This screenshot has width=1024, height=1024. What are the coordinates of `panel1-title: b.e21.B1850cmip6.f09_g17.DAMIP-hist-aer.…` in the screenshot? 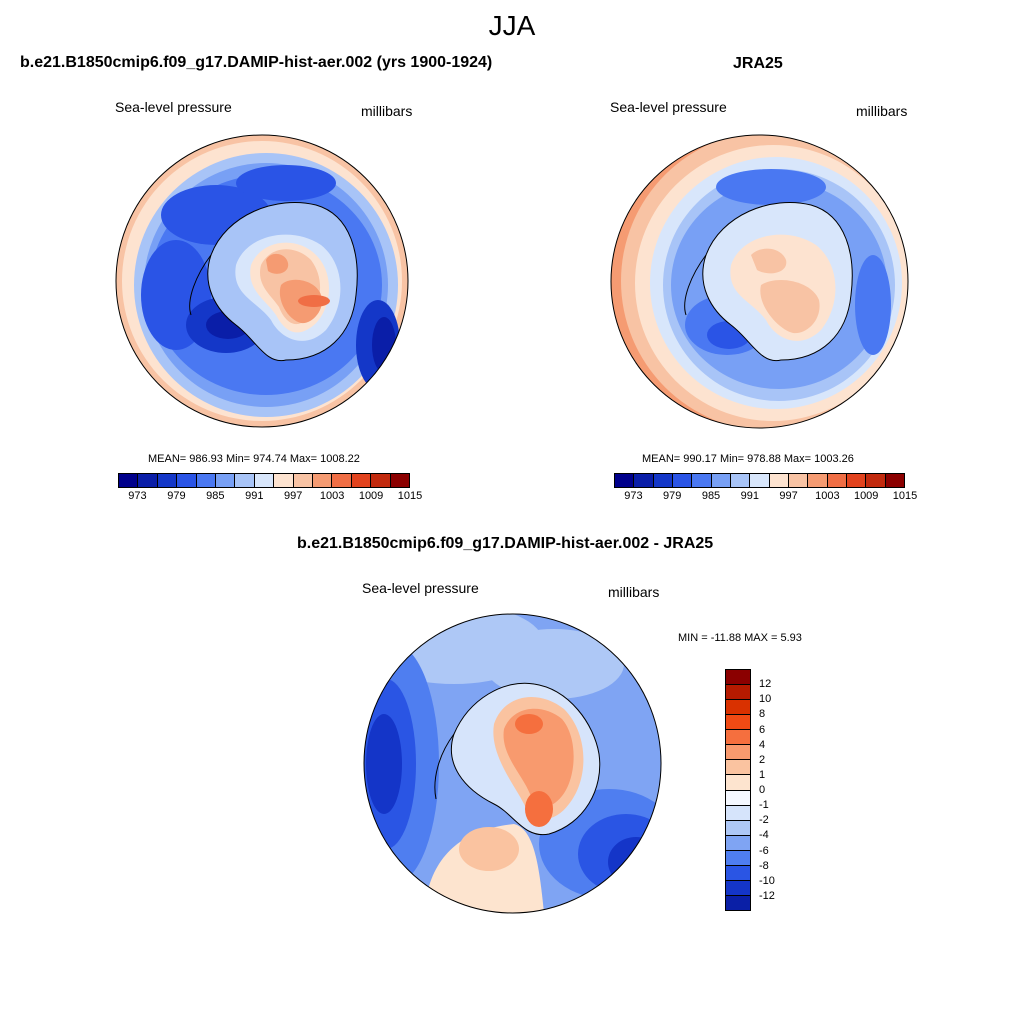 It's located at (256, 62).